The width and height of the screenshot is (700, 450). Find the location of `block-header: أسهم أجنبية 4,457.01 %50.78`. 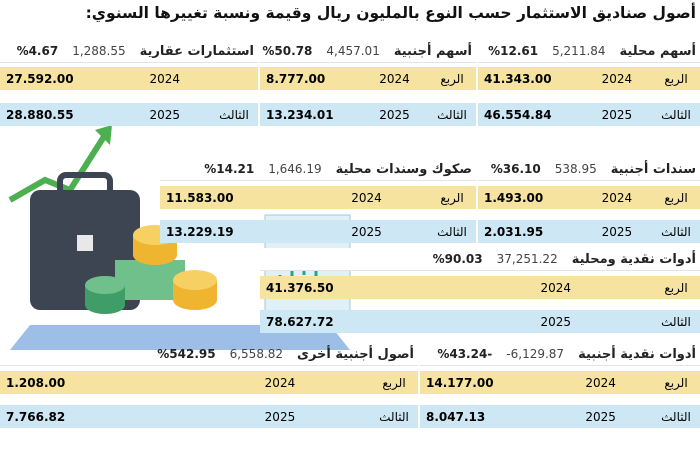

block-header: أسهم أجنبية 4,457.01 %50.78 is located at coordinates (368, 51).